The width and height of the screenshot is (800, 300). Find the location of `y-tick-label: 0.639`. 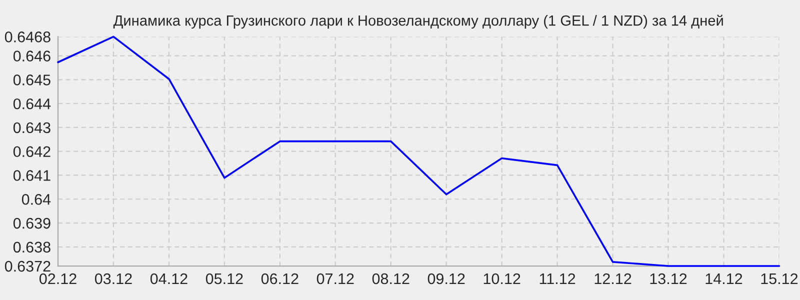

y-tick-label: 0.639 is located at coordinates (31, 223).